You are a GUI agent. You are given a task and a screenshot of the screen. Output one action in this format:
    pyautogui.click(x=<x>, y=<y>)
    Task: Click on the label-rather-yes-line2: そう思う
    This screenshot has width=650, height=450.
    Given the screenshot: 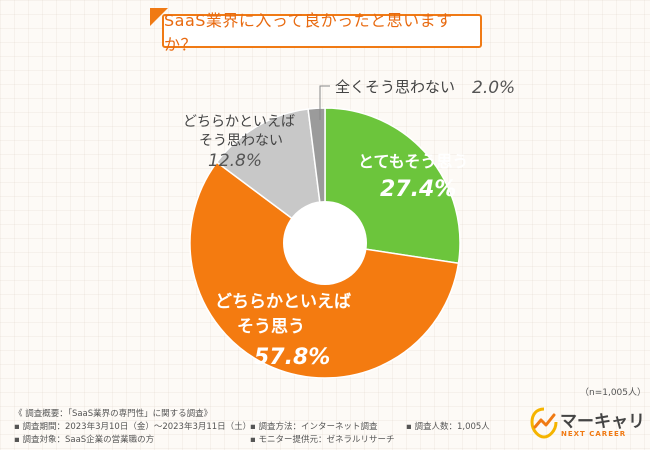 What is the action you would take?
    pyautogui.click(x=271, y=327)
    